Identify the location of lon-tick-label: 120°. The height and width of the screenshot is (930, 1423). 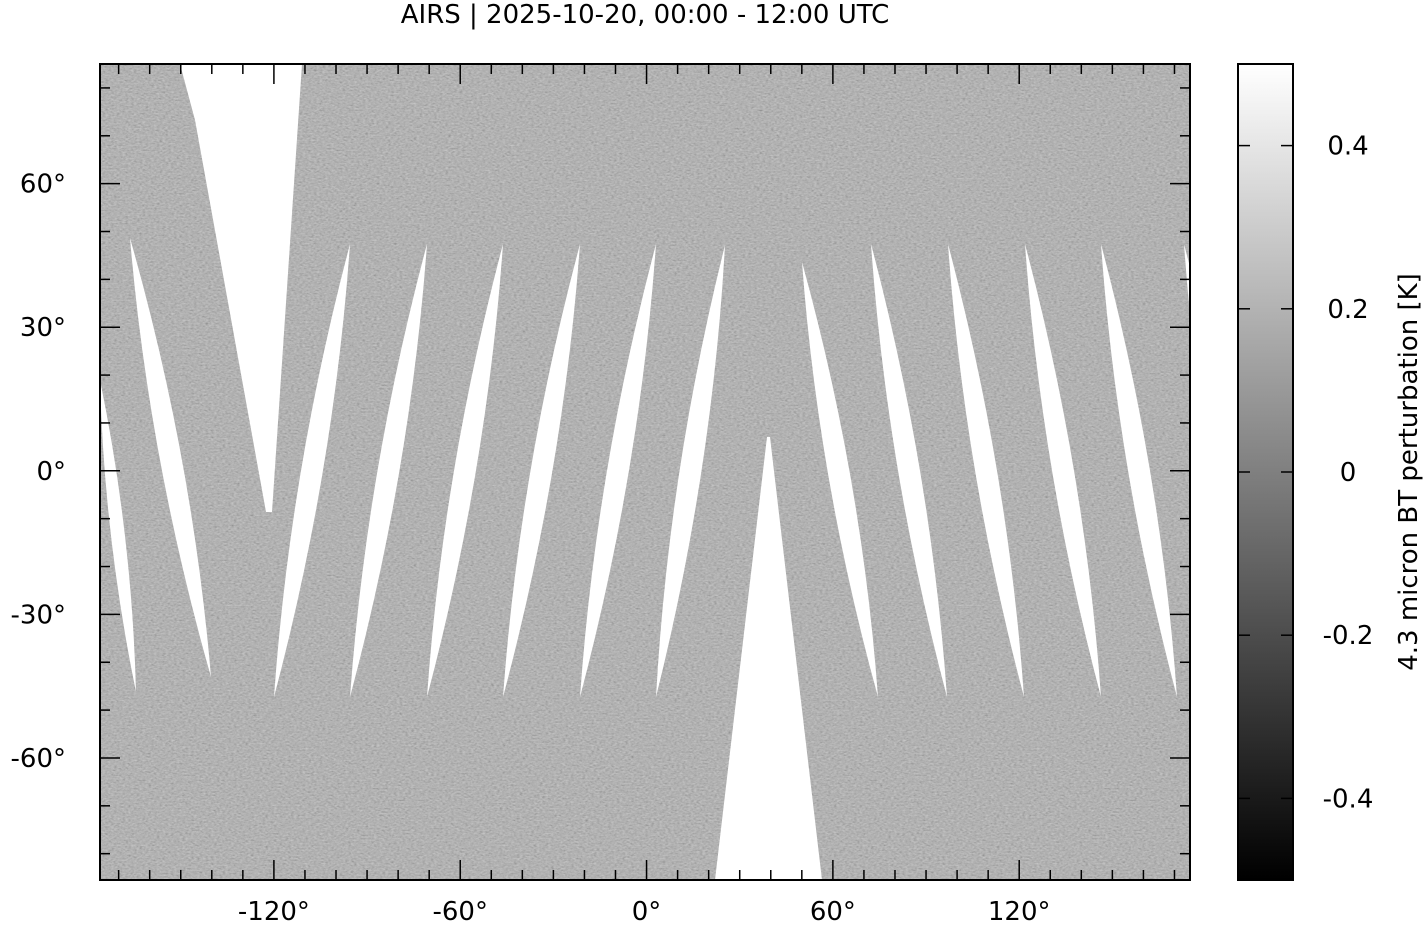
(1019, 912).